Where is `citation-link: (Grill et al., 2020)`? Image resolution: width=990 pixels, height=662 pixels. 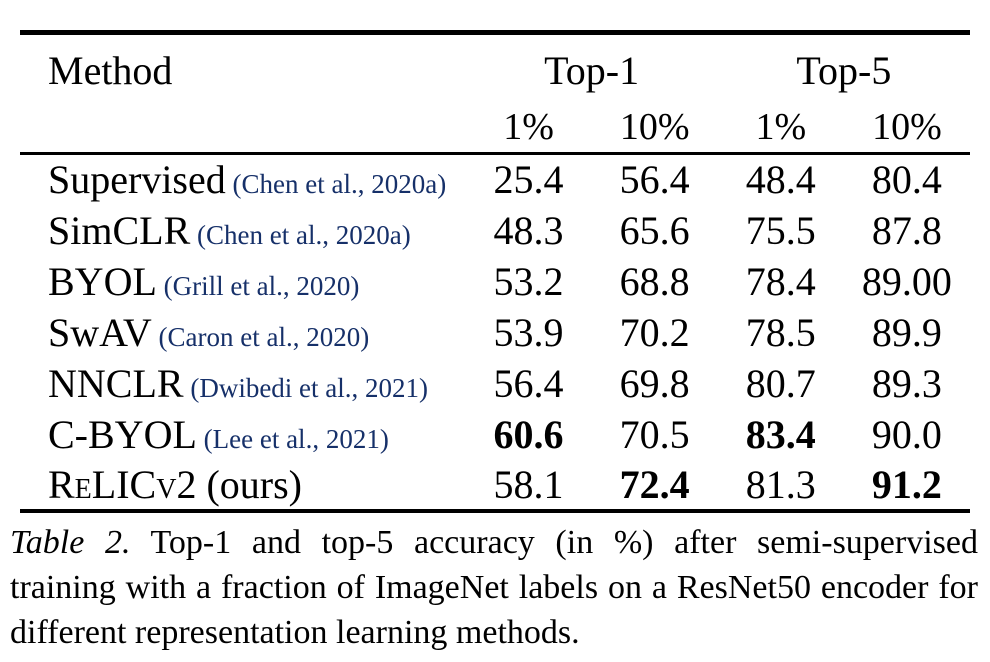
citation-link: (Grill et al., 2020) is located at coordinates (258, 285).